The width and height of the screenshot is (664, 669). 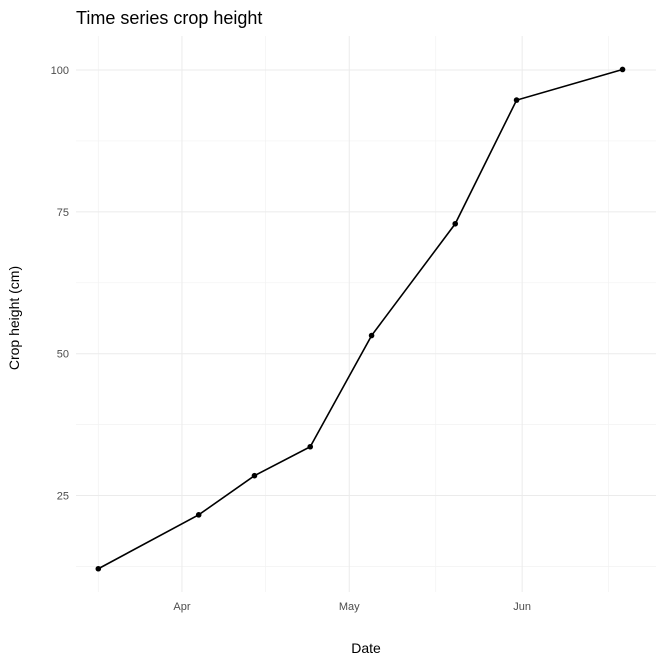 I want to click on y-axis-tick-labels: 25 50 75 100, so click(x=60, y=284).